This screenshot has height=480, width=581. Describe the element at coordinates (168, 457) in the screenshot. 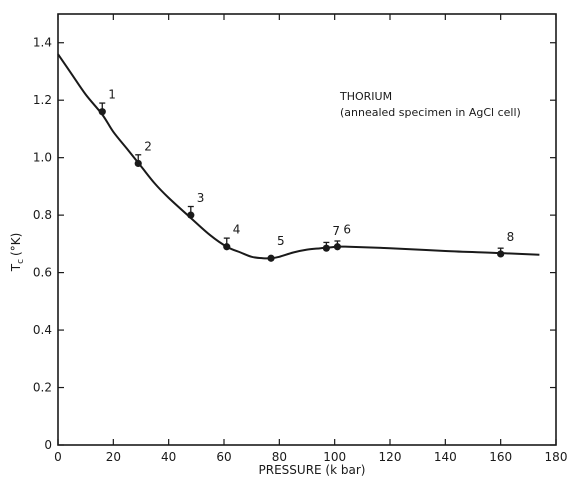

I see `x-tick-label: 40` at that location.